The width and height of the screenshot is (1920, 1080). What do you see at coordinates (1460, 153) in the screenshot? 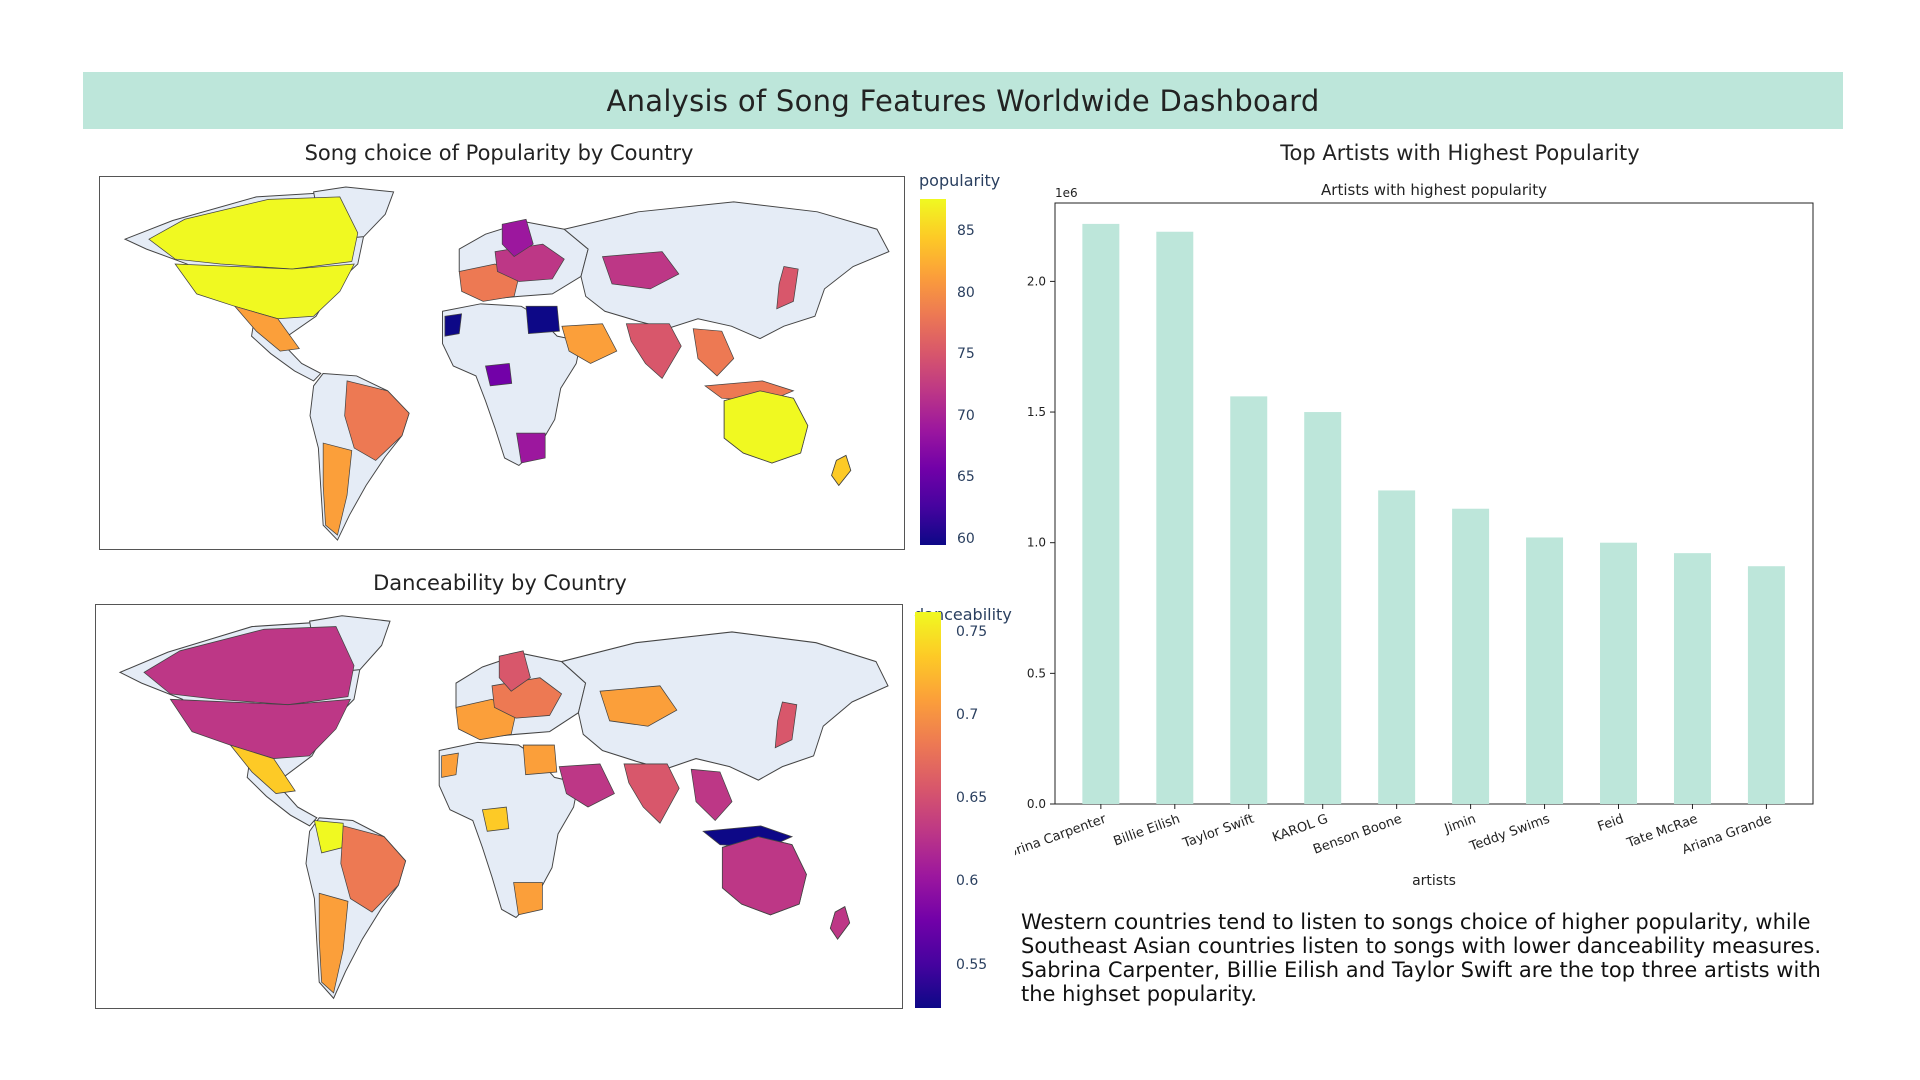
I see `chart-section-title: Top Artists with Highest Popularity` at bounding box center [1460, 153].